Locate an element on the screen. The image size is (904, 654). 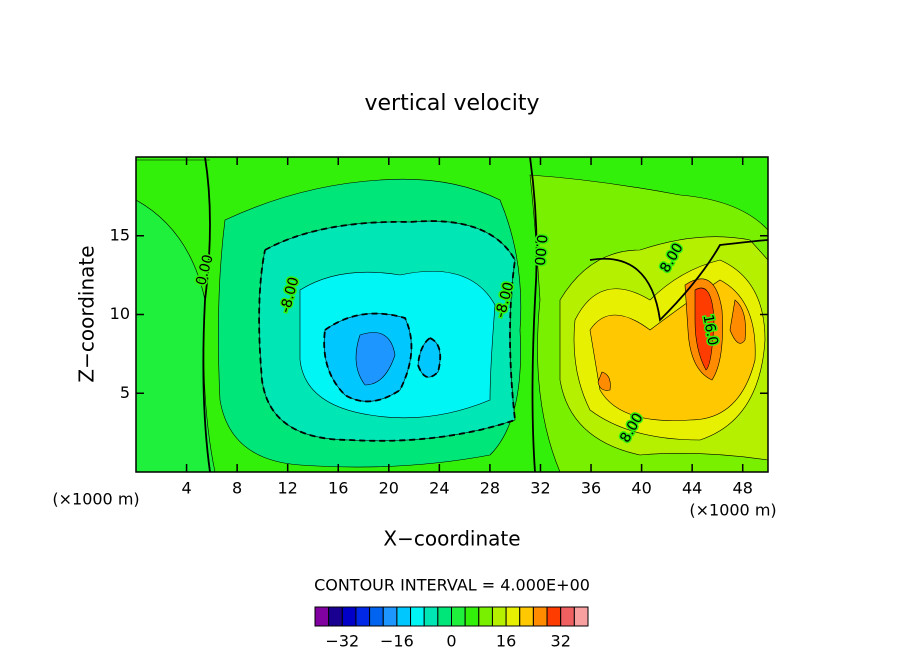
y-tick-label: 10 is located at coordinates (120, 313).